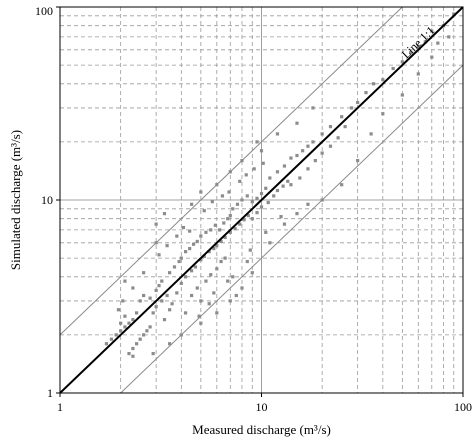 The width and height of the screenshot is (474, 440). Describe the element at coordinates (47, 202) in the screenshot. I see `y-axis-ticks: 1 10 100` at that location.